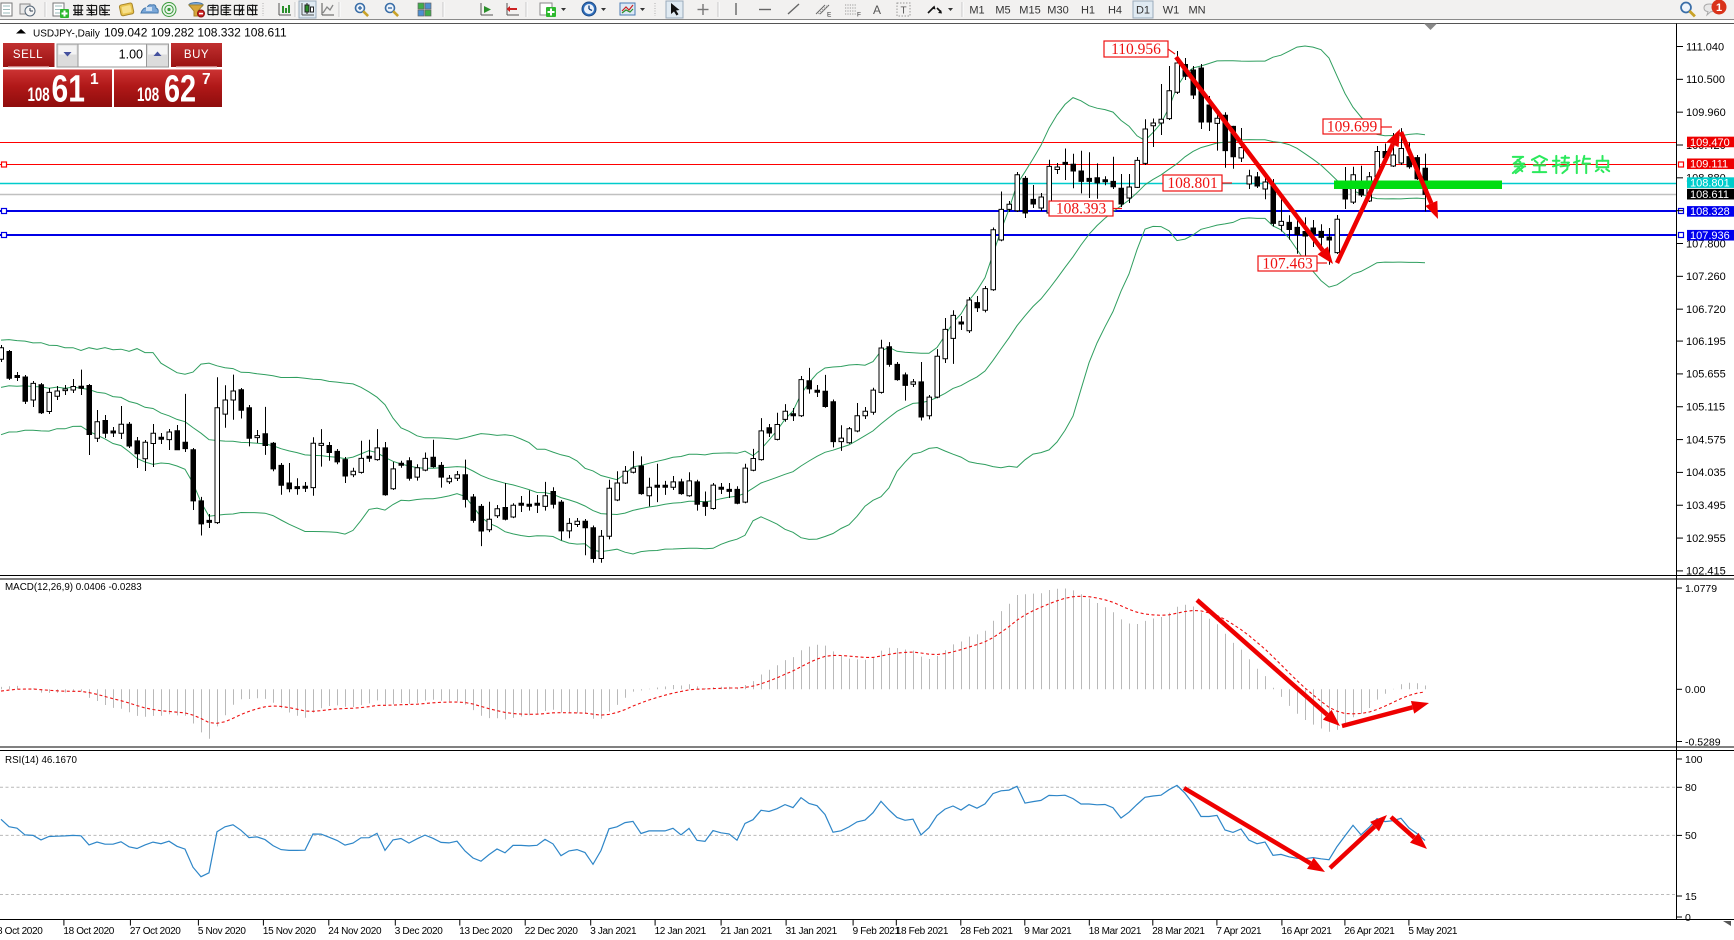 This screenshot has height=940, width=1734. Describe the element at coordinates (1706, 539) in the screenshot. I see `svg-text: 102.955` at that location.